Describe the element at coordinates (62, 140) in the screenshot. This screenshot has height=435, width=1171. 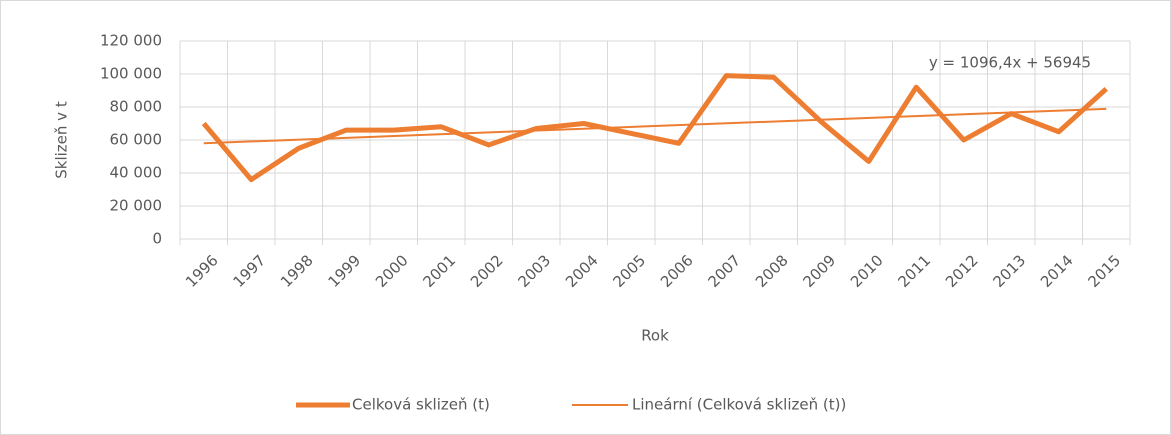
I see `y-axis-title: Sklizeň v t` at that location.